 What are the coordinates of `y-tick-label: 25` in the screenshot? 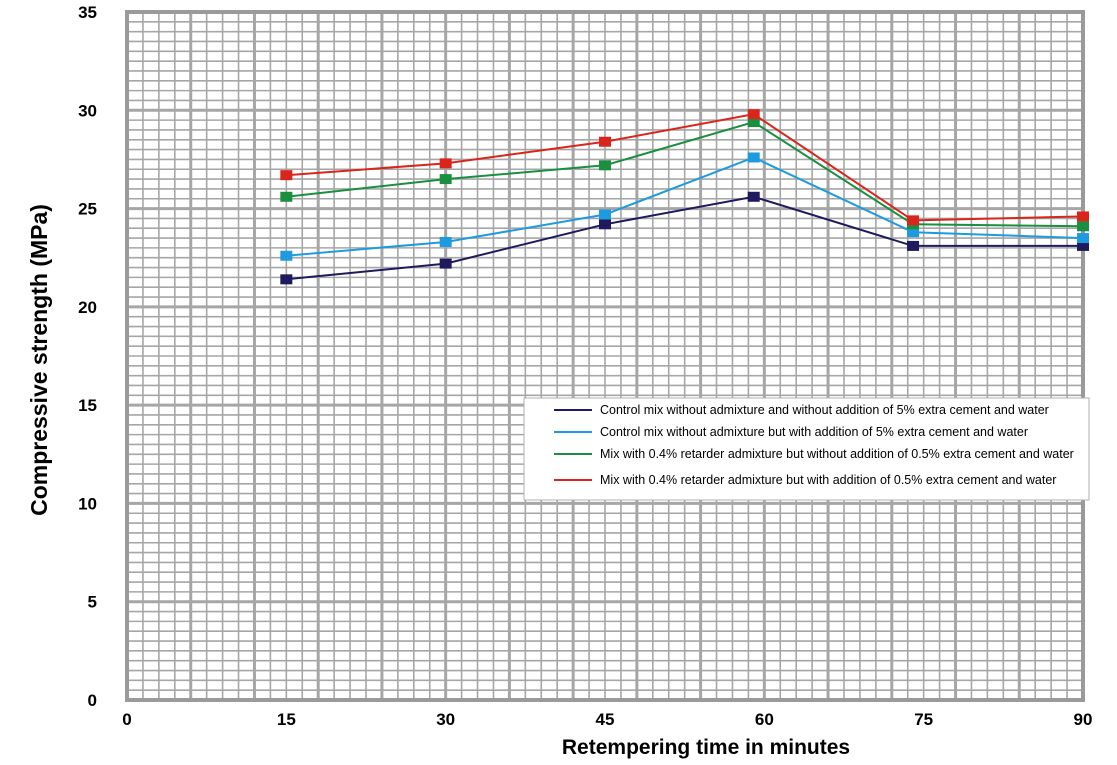 It's located at (87, 209).